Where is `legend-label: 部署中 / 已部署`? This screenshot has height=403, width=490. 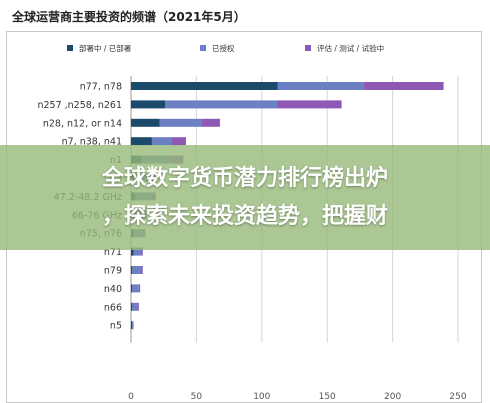
legend-label: 部署中 / 已部署 is located at coordinates (105, 48).